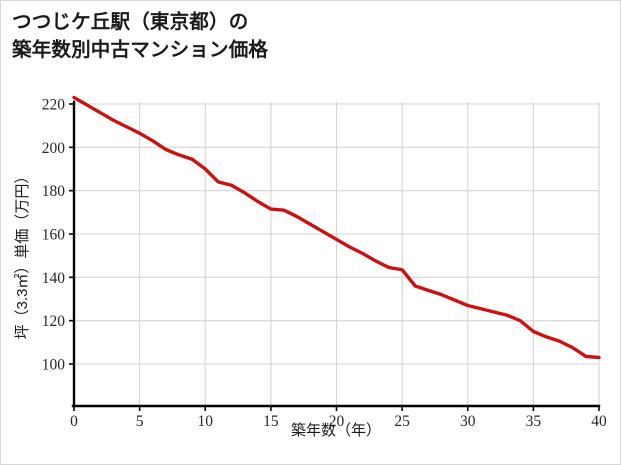 This screenshot has height=465, width=621. What do you see at coordinates (292, 36) in the screenshot?
I see `page-title: つつじケ丘駅（東京都）の 築年数別中古マンション価格` at bounding box center [292, 36].